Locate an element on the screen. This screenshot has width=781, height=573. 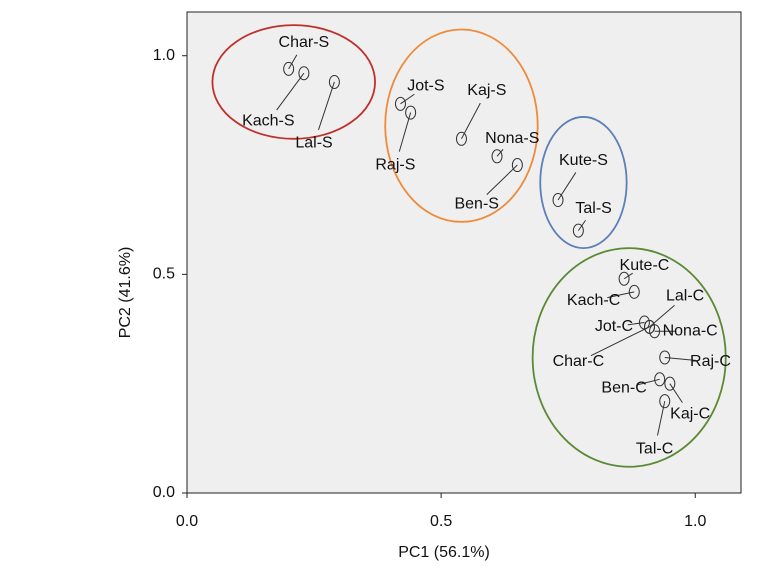
leader-line-Kaj-C is located at coordinates (676, 393).